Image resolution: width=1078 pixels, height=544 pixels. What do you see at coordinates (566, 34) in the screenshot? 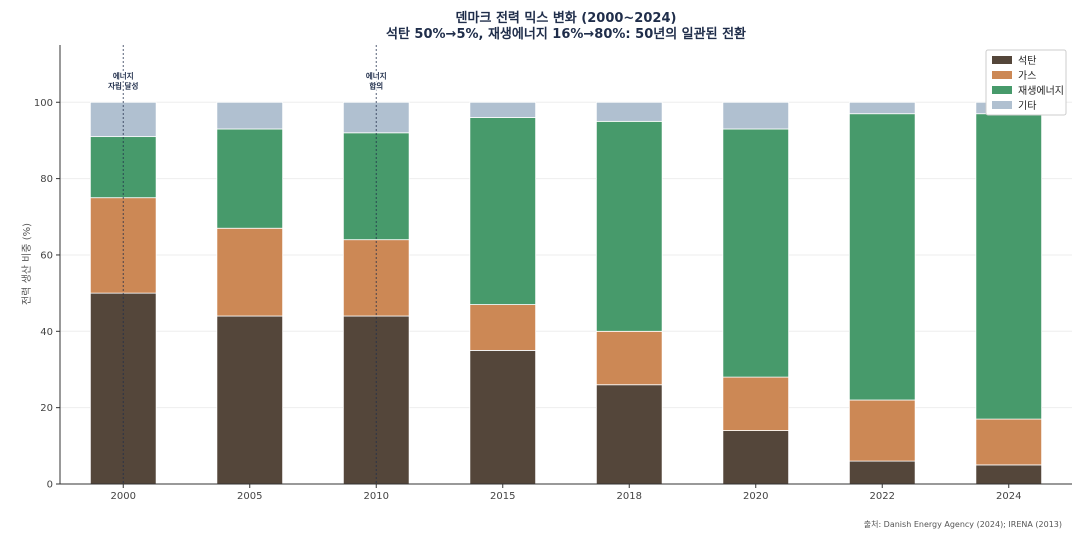
I see `chart-subtitle: 석탄 50%→5%, 재생에너지 16%→80%: 50년의 일관된 전환` at bounding box center [566, 34].